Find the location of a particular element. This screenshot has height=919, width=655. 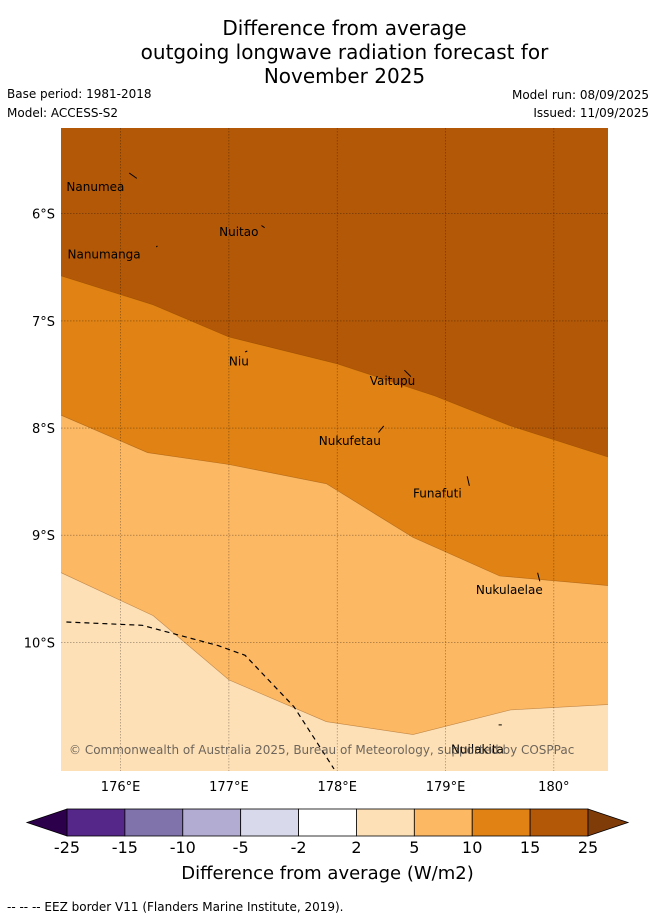

colorbar-tick-label: -25 is located at coordinates (67, 847).